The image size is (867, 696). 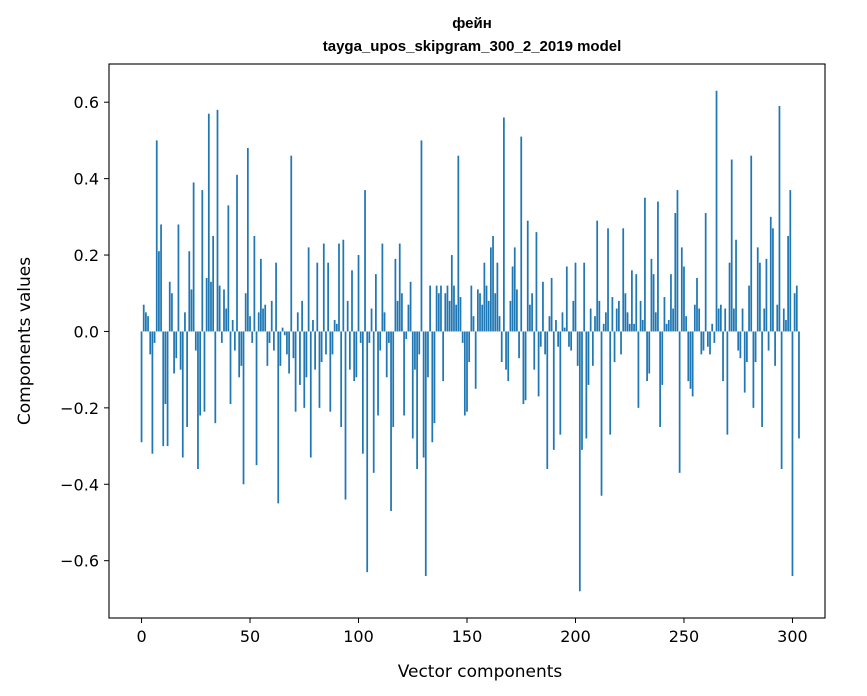 What do you see at coordinates (86, 331) in the screenshot?
I see `y-tick-label: 0.0` at bounding box center [86, 331].